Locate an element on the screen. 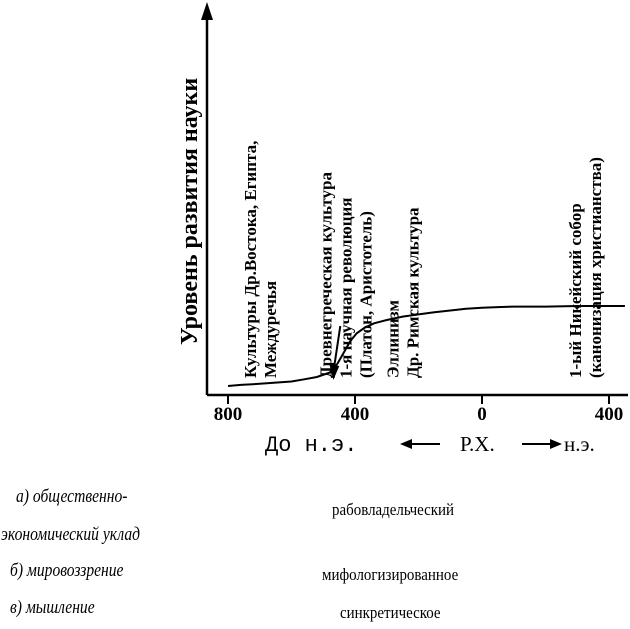 The width and height of the screenshot is (630, 629). caption-center: Р.Х. is located at coordinates (477, 444).